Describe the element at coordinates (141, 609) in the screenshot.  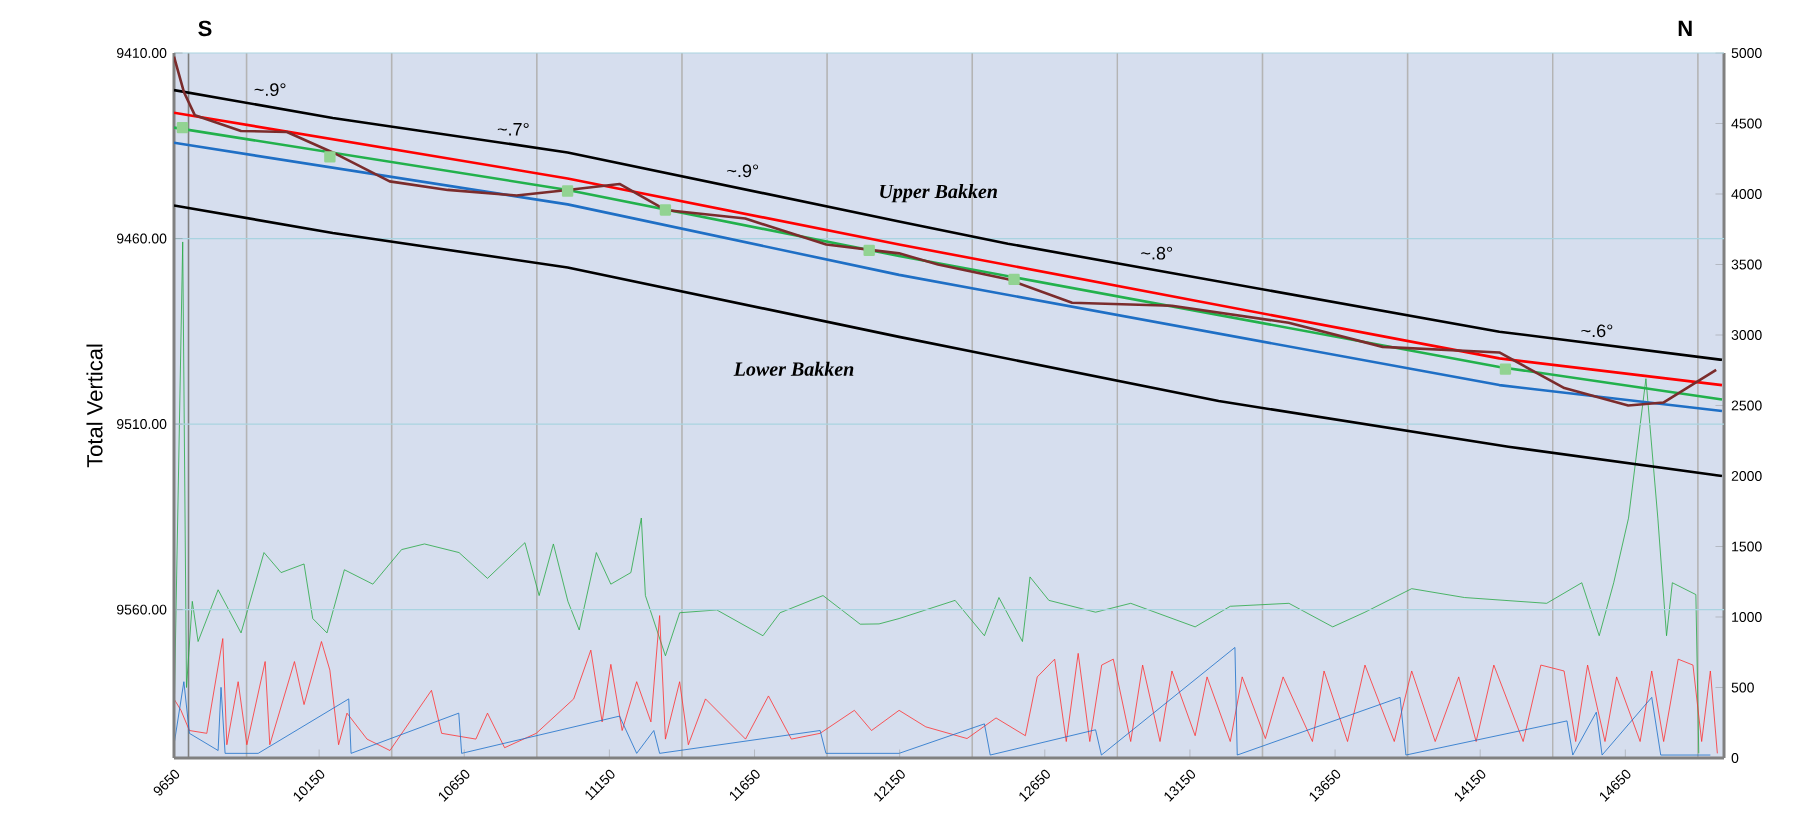
I see `y-tick-label: 9560.00` at that location.